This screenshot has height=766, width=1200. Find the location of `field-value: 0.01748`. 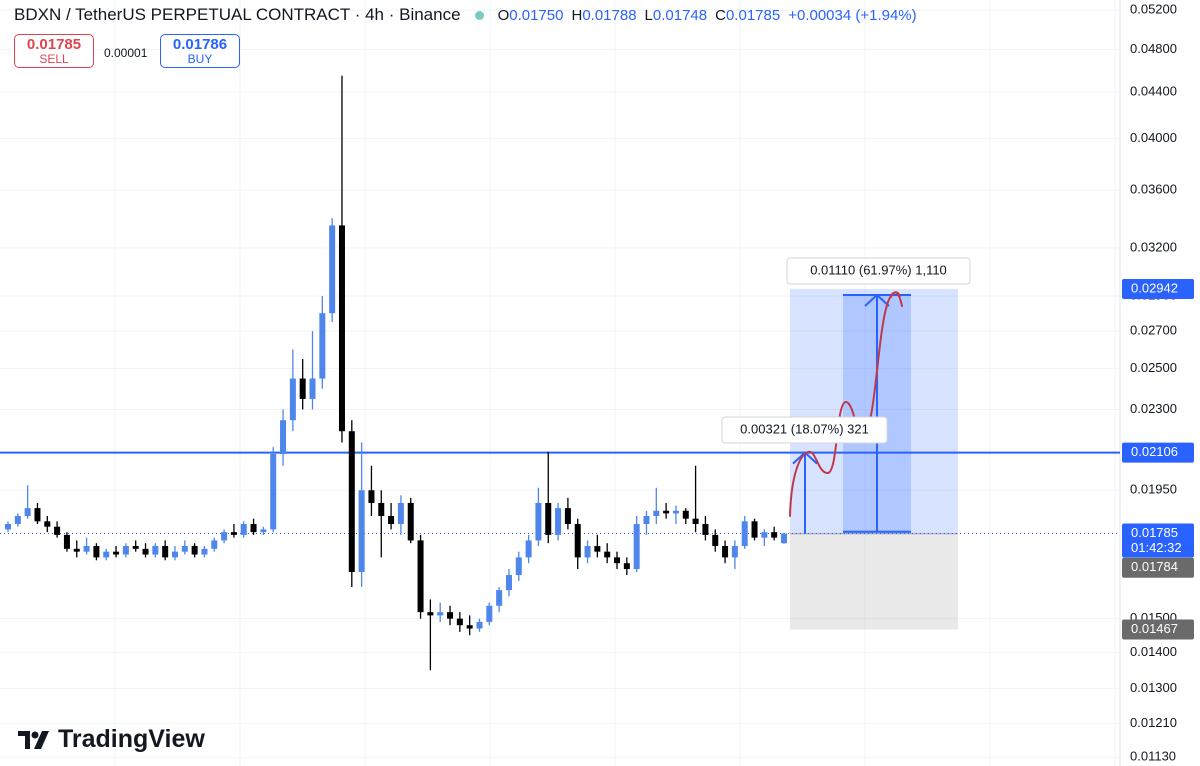

field-value: 0.01748 is located at coordinates (680, 15).